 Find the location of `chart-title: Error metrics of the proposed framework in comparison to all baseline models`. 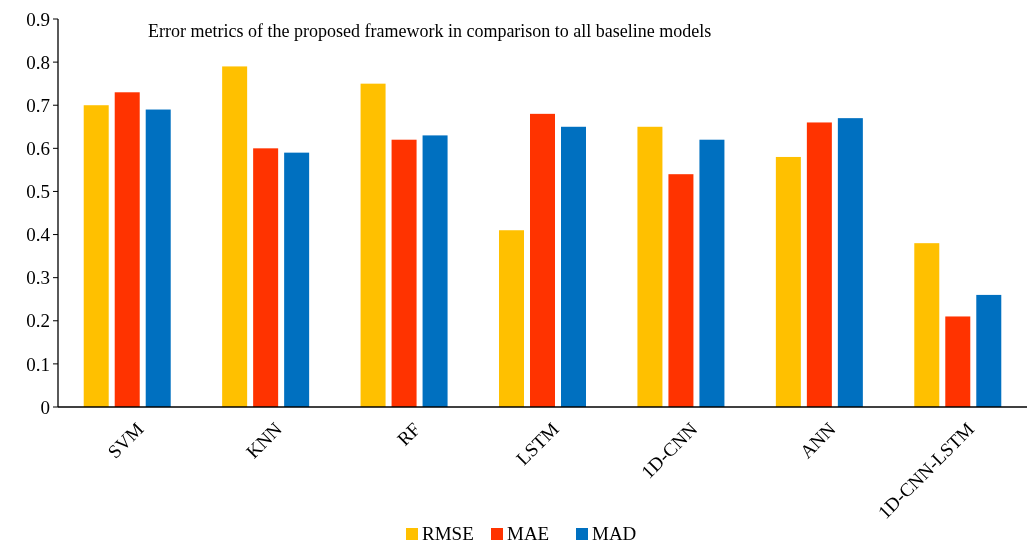

chart-title: Error metrics of the proposed framework in comparison to all baseline models is located at coordinates (430, 31).